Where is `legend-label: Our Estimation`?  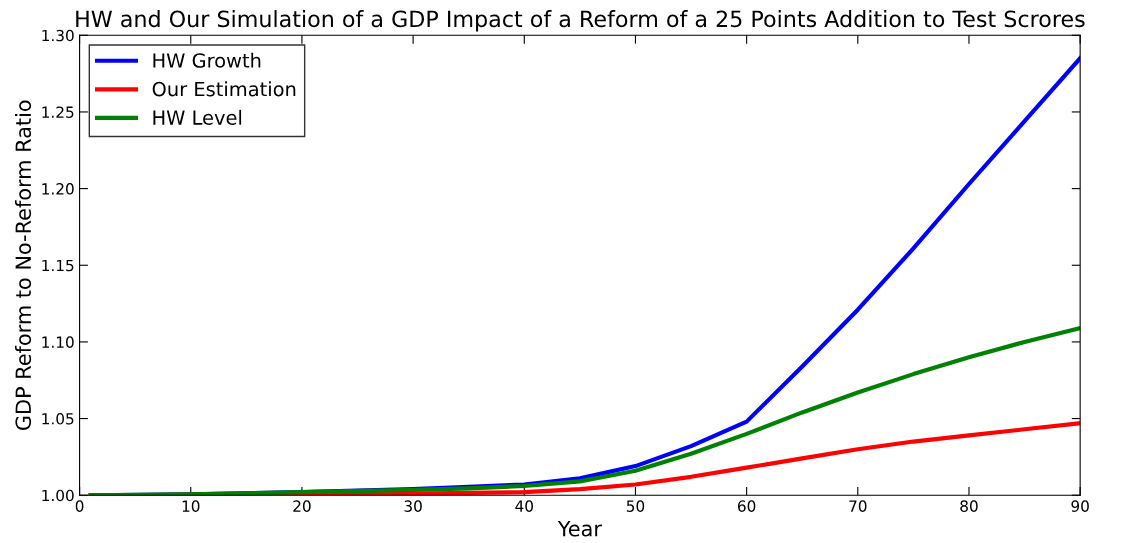 legend-label: Our Estimation is located at coordinates (224, 89).